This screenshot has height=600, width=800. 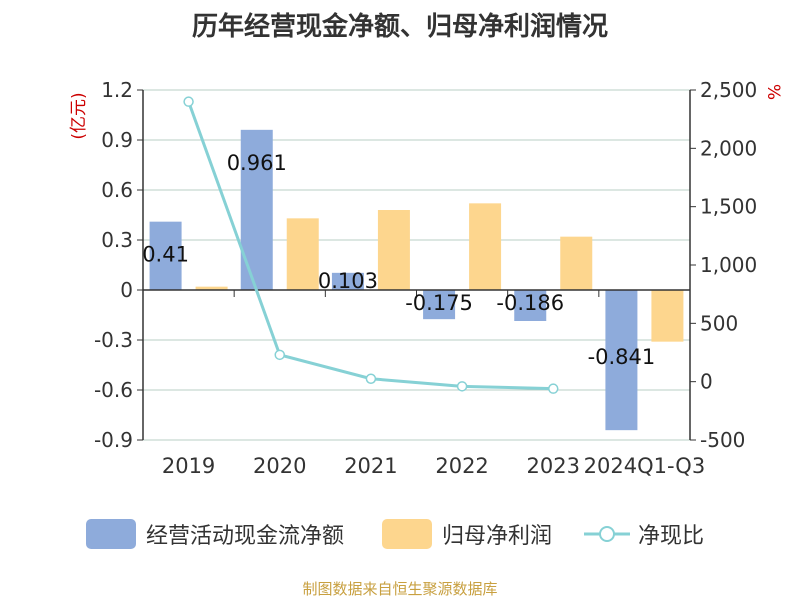 What do you see at coordinates (399, 27) in the screenshot?
I see `chart-title: 历年经营现金净额、归母净利润情况` at bounding box center [399, 27].